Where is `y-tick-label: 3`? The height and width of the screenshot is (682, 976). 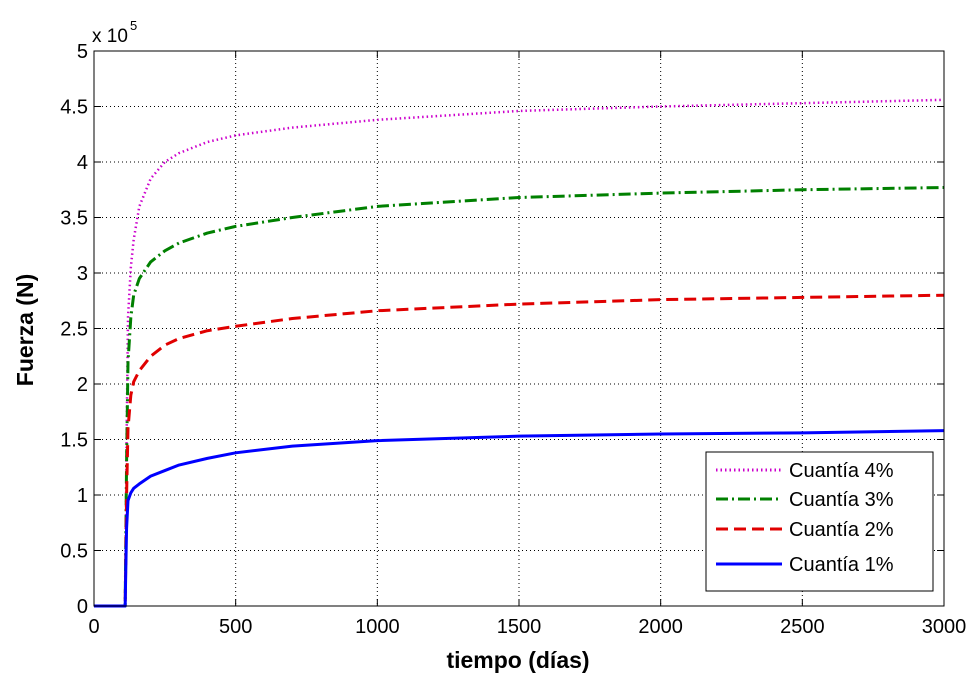
y-tick-label: 3 is located at coordinates (82, 274).